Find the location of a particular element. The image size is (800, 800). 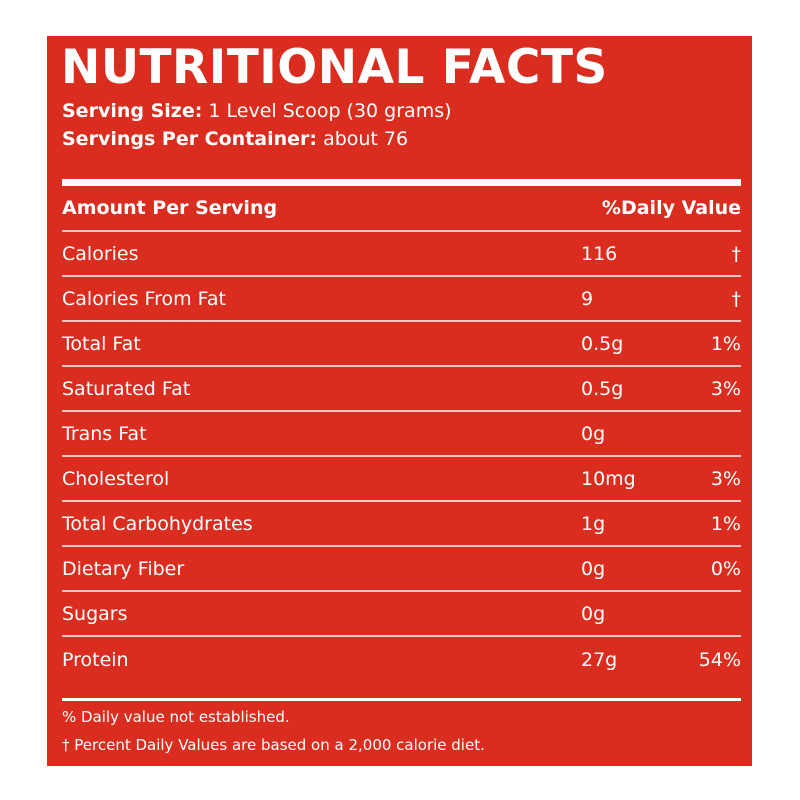

nutrient-name: Dietary Fiber is located at coordinates (123, 568).